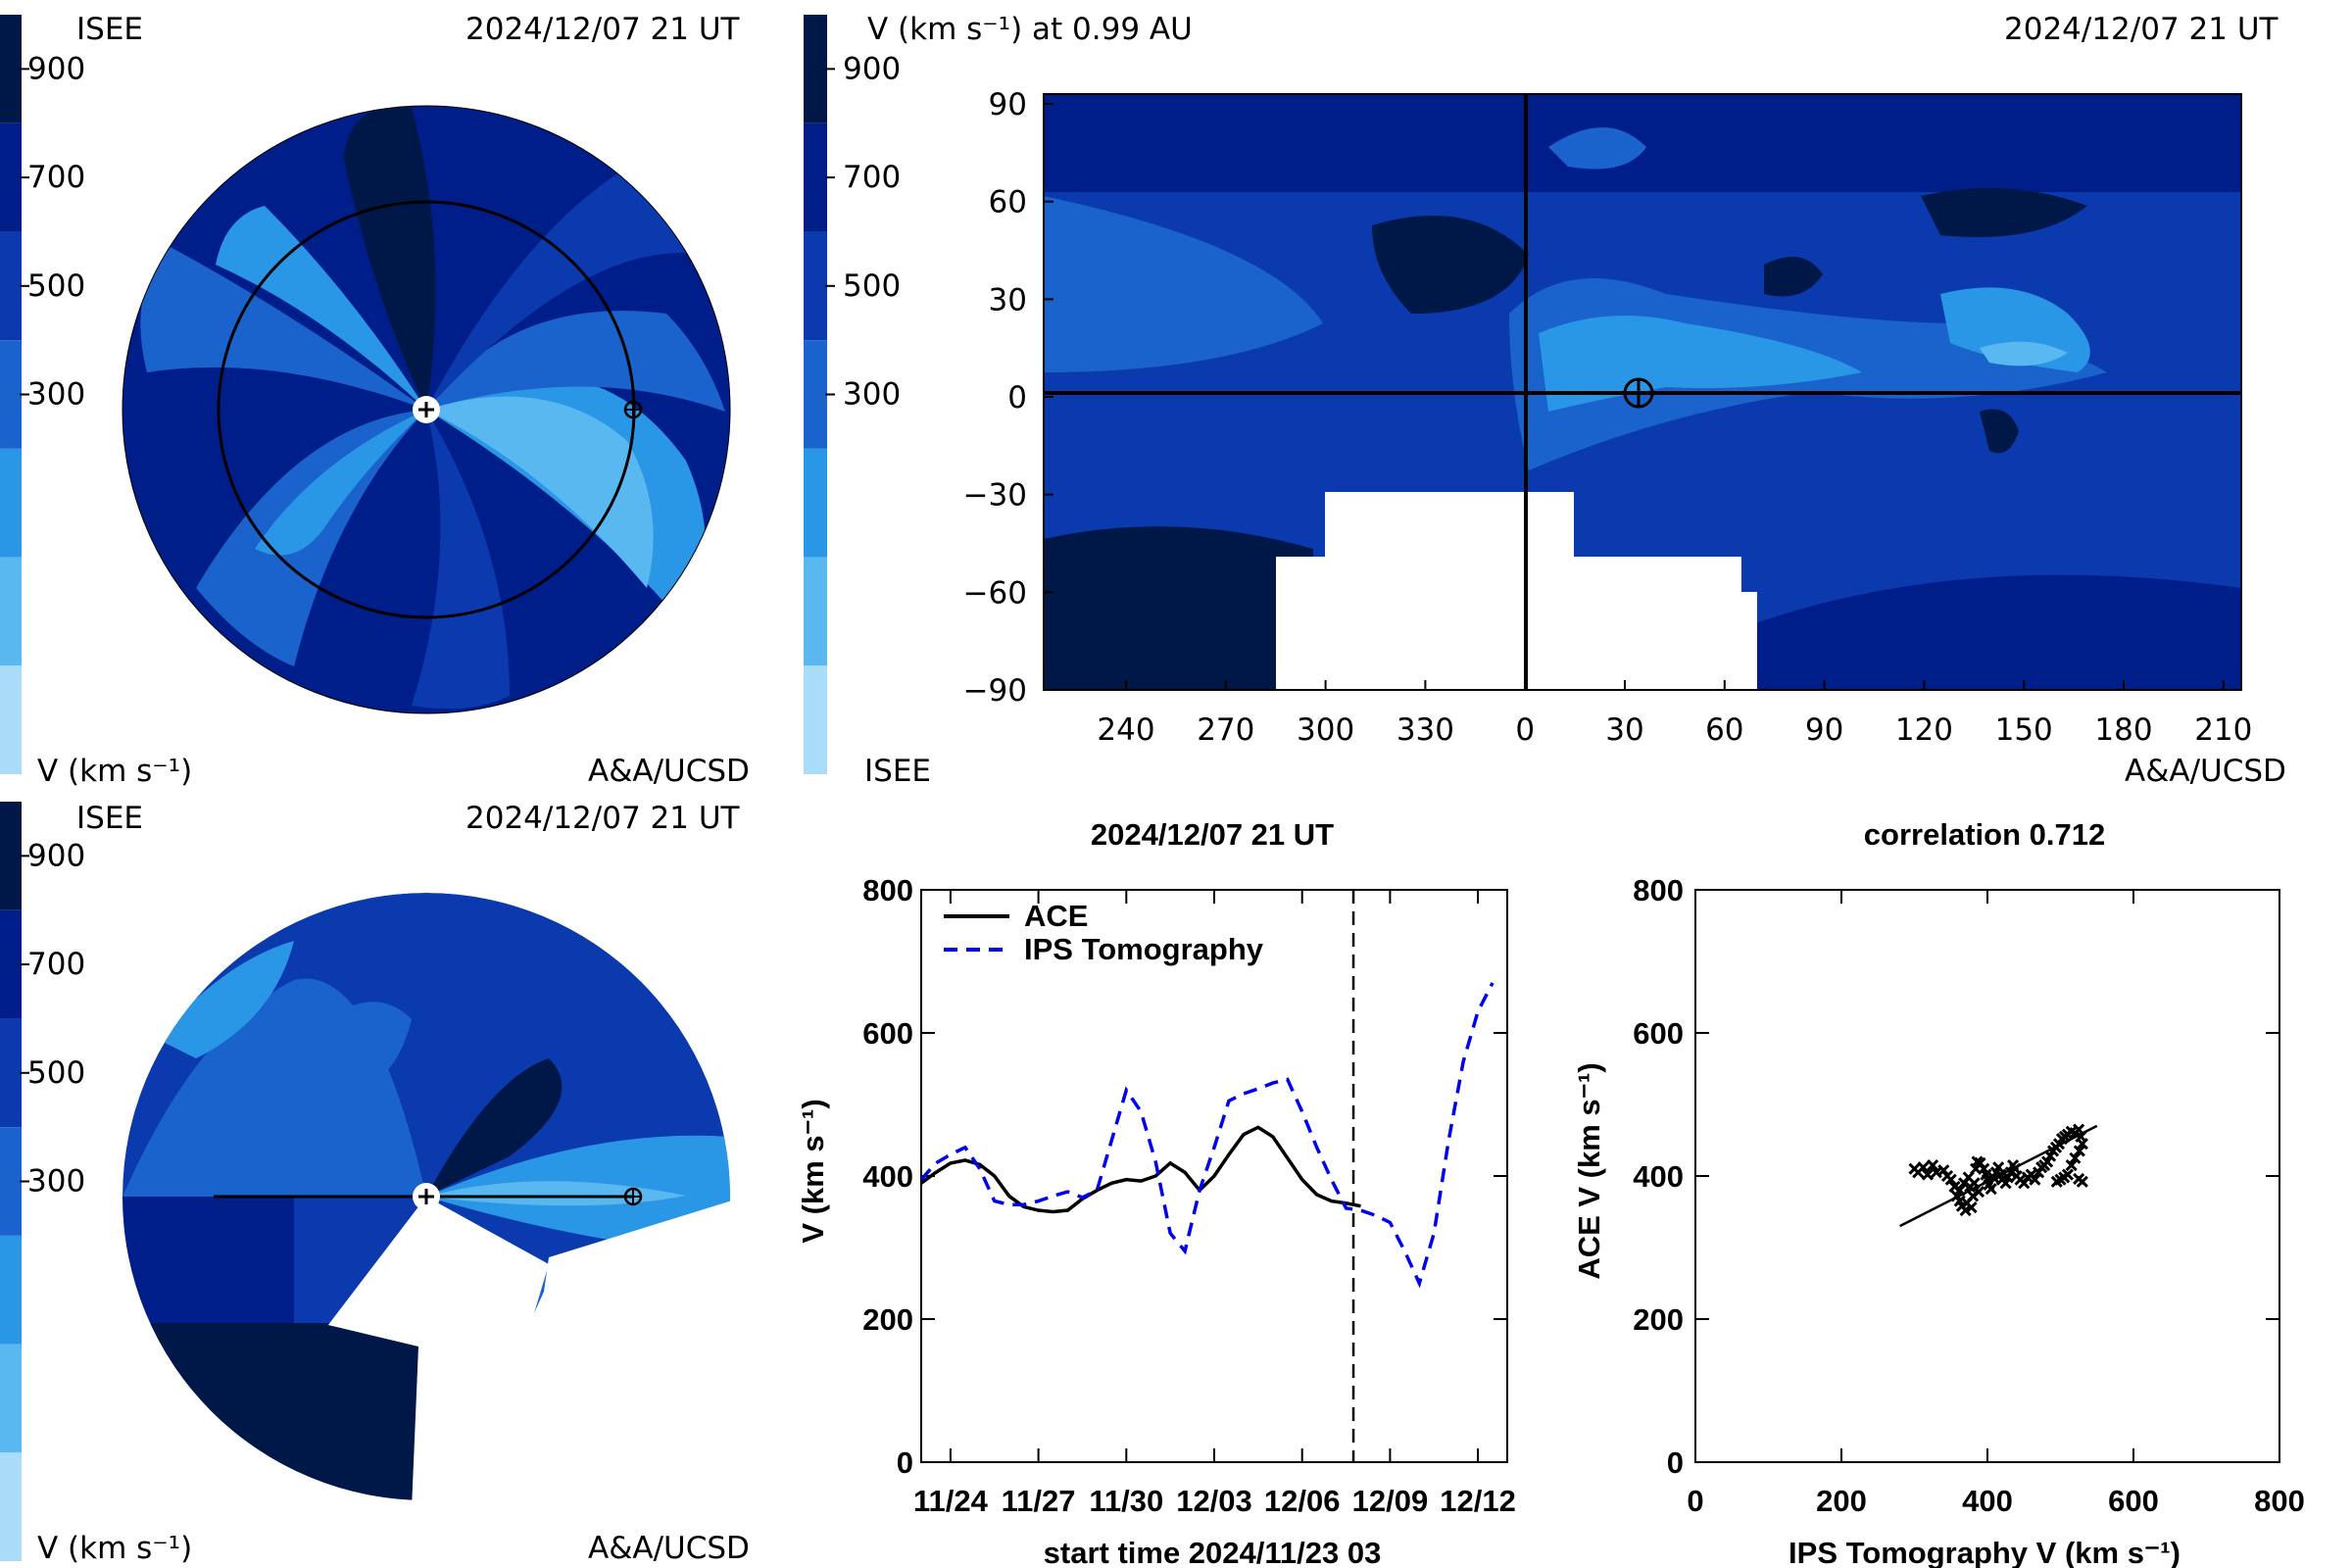 Image resolution: width=2352 pixels, height=1568 pixels. I want to click on map-y-tick-labels: 90 60 30 0 −30 −60 −90, so click(1008, 398).